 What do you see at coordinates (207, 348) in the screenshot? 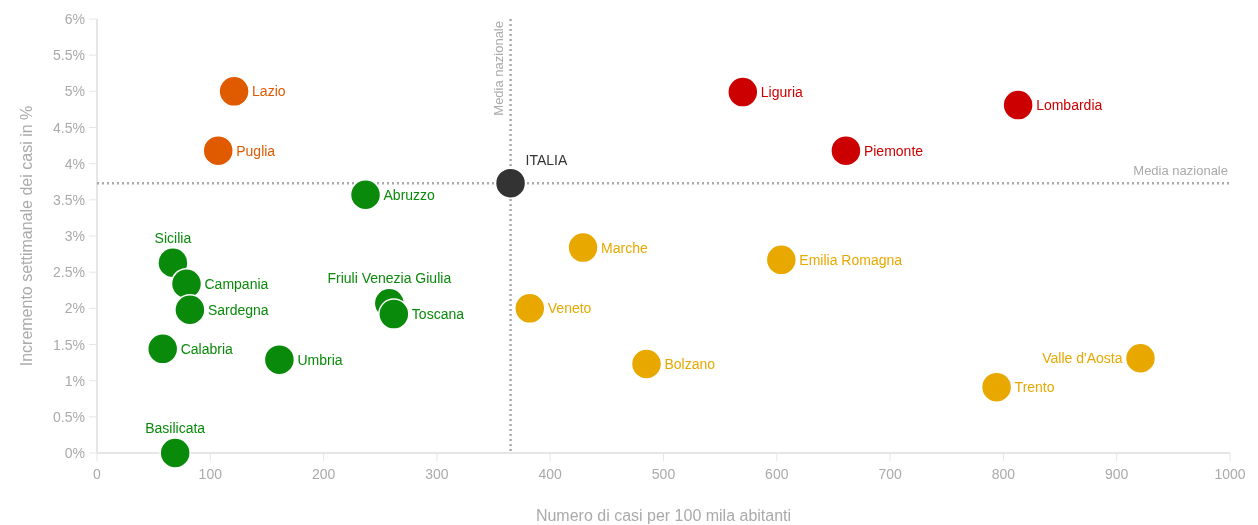
I see `series-label: Calabria` at bounding box center [207, 348].